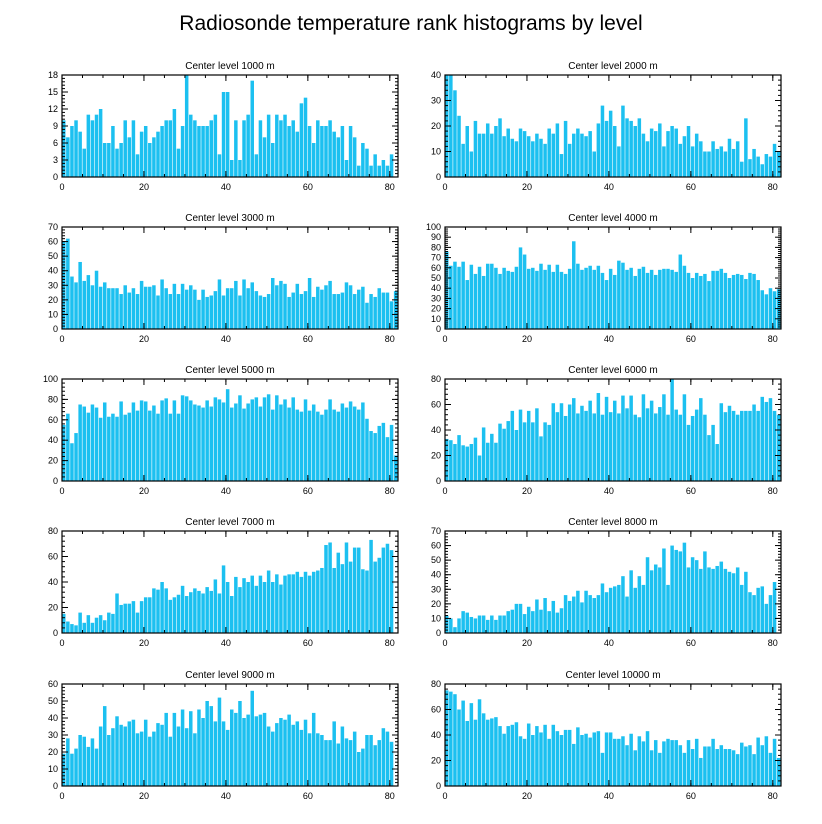 This screenshot has height=824, width=822. What do you see at coordinates (527, 339) in the screenshot?
I see `x-tick-label: 20` at bounding box center [527, 339].